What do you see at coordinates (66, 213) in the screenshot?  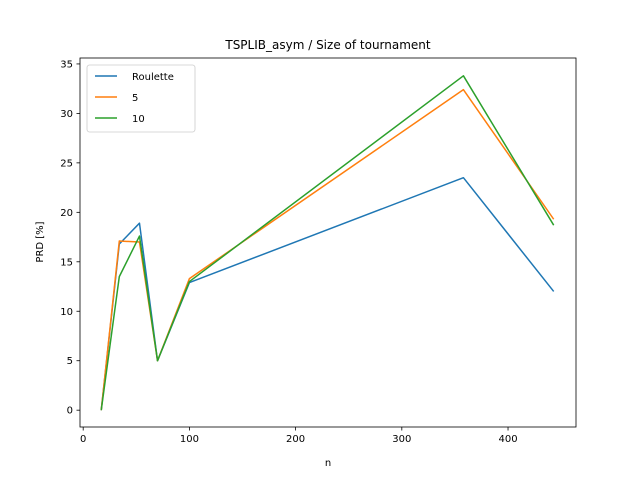 I see `y-tick-label: 20` at bounding box center [66, 213].